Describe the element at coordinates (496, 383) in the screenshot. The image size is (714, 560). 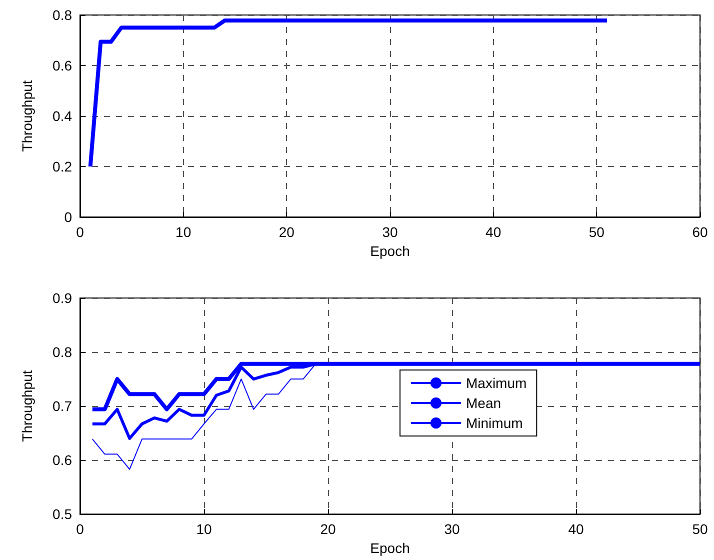
I see `legend-label: Maximum` at that location.